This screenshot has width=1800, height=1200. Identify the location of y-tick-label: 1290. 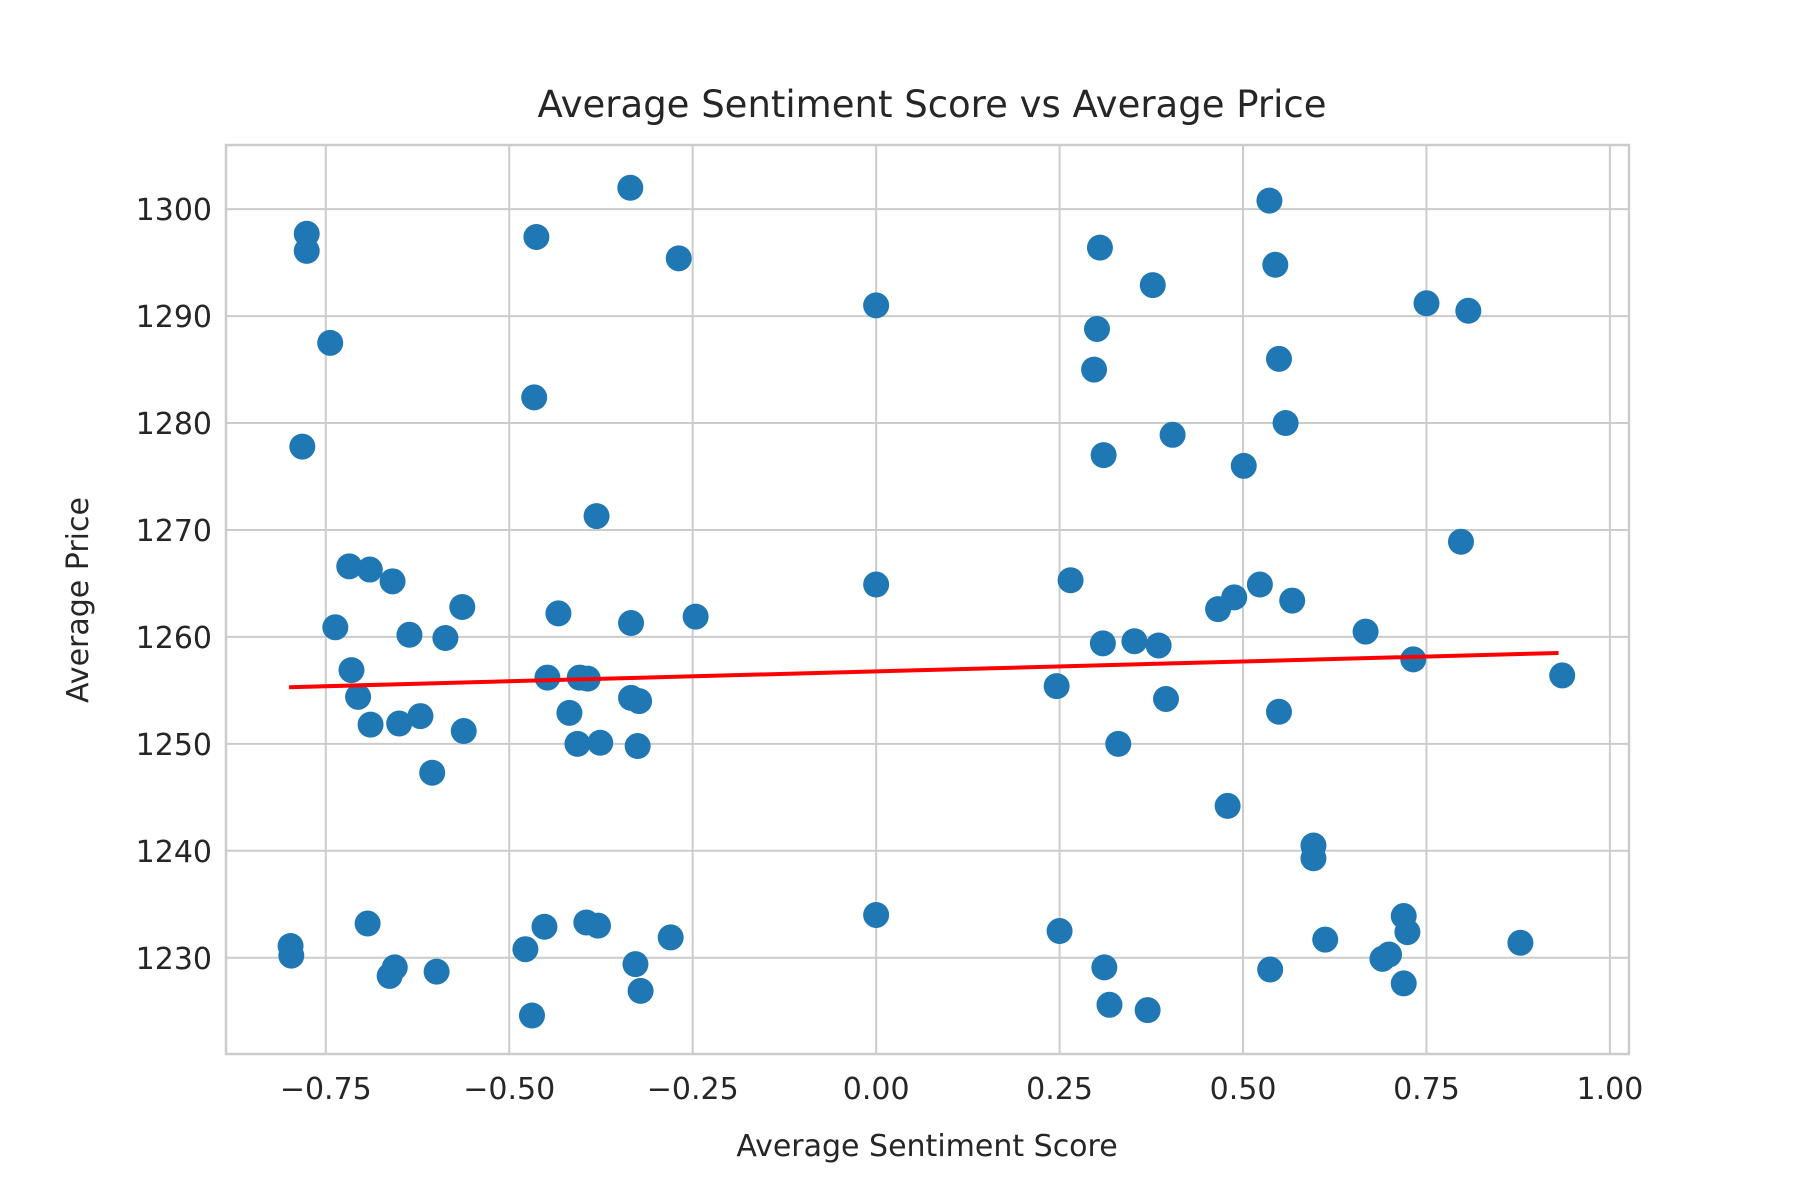
(174, 317).